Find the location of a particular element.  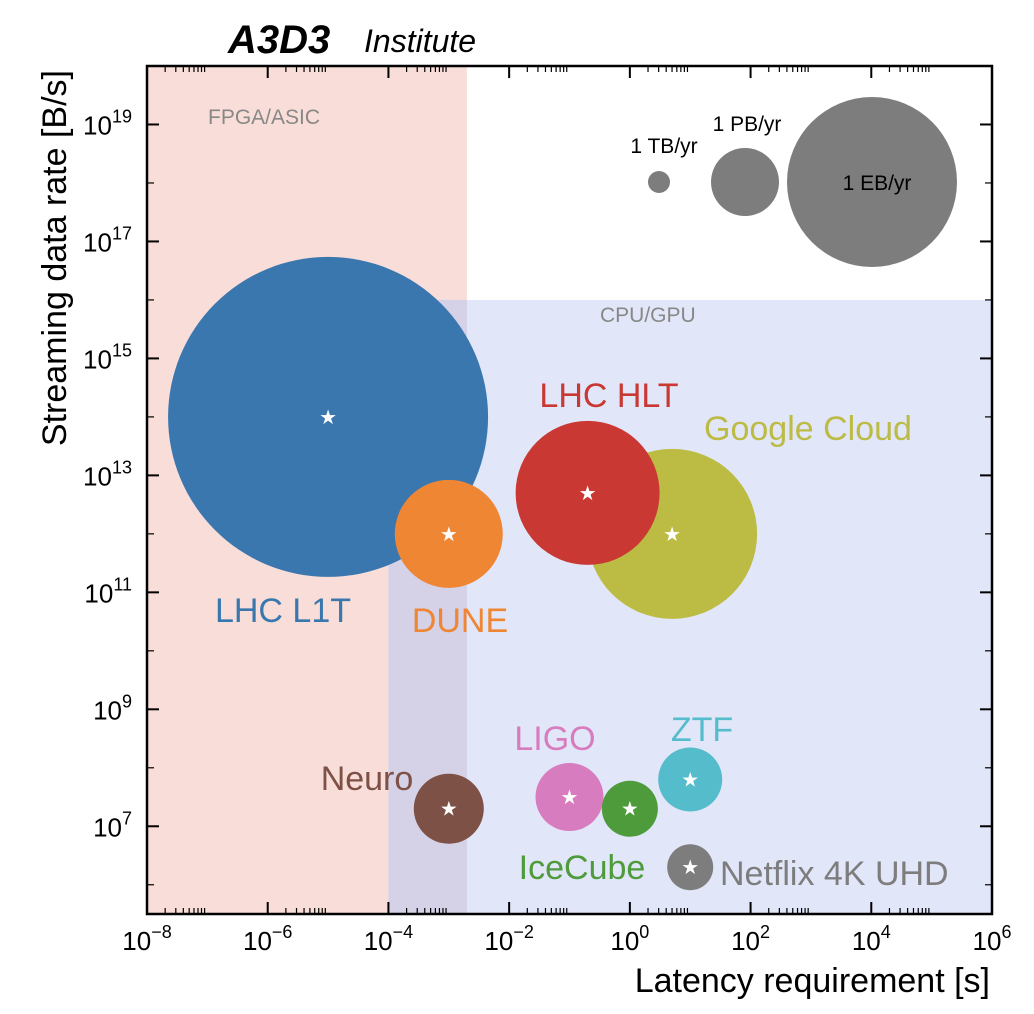

size-legend: 1 TB/yr 1 PB/yr 1 EB/yr is located at coordinates (793, 182).